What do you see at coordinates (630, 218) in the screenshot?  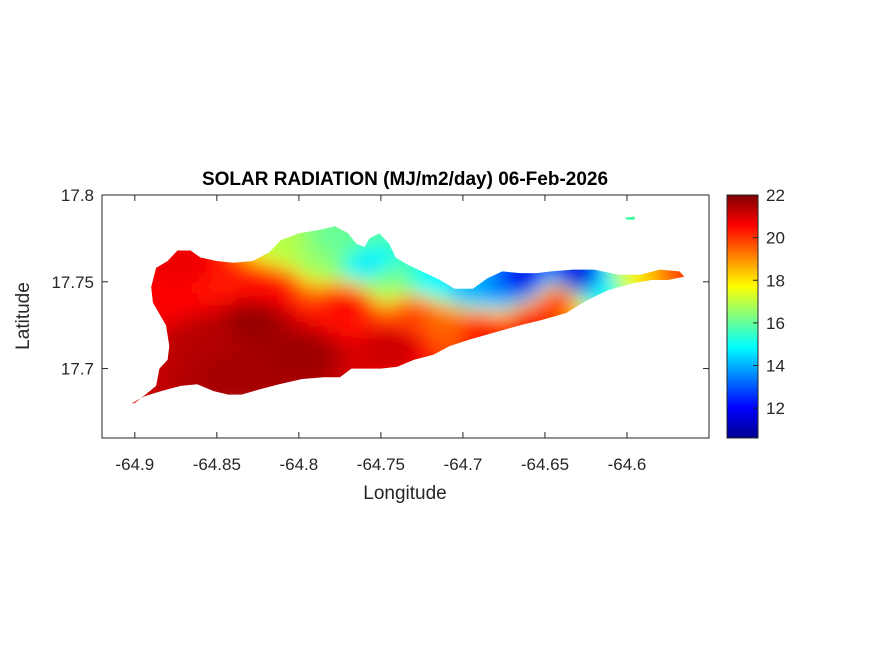 I see `islet` at bounding box center [630, 218].